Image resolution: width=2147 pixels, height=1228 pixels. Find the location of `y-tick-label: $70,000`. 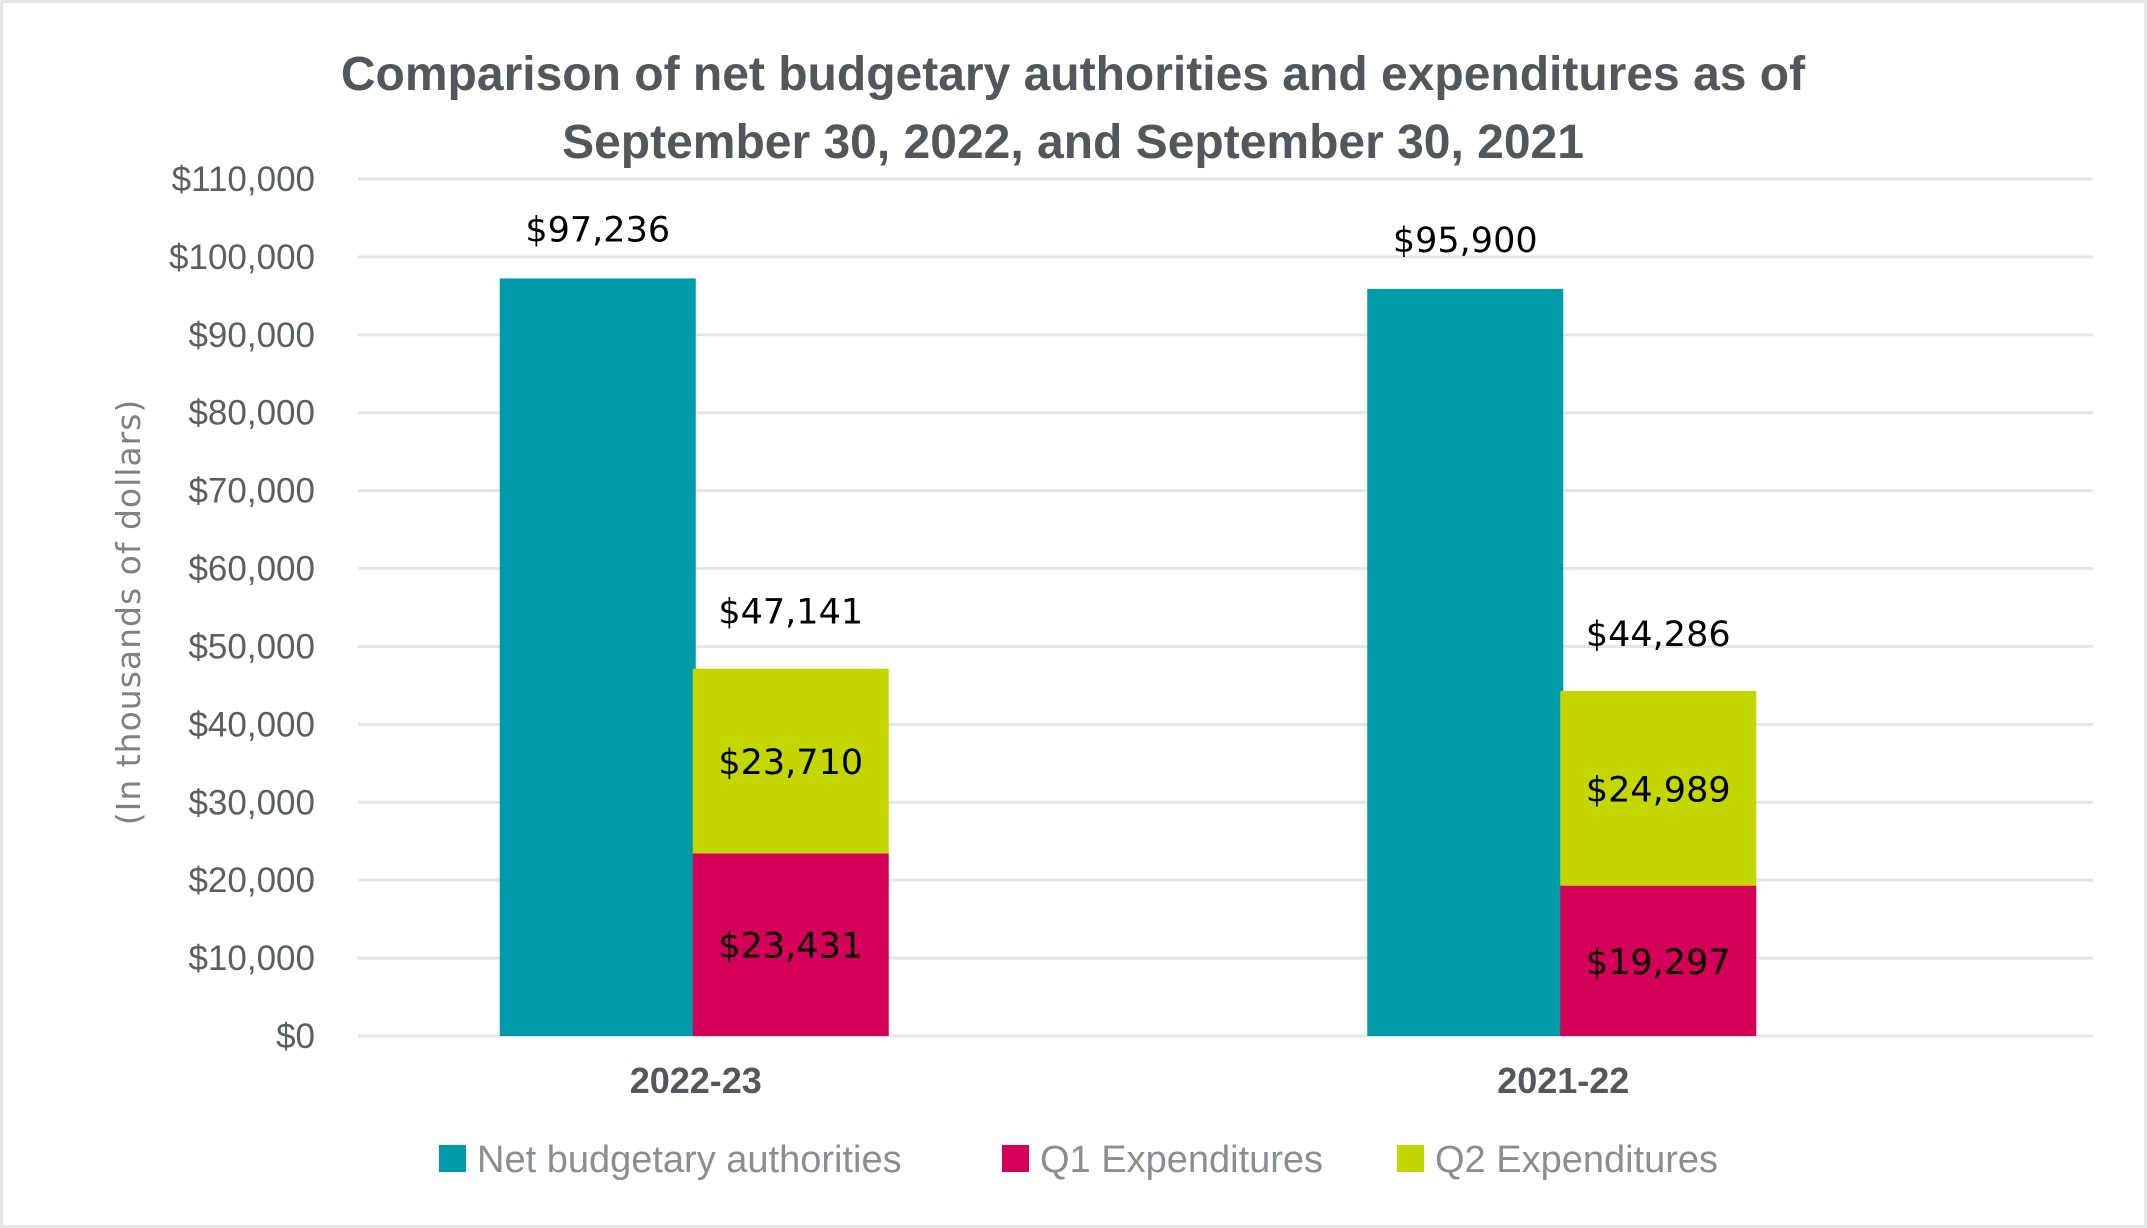

y-tick-label: $70,000 is located at coordinates (251, 491).